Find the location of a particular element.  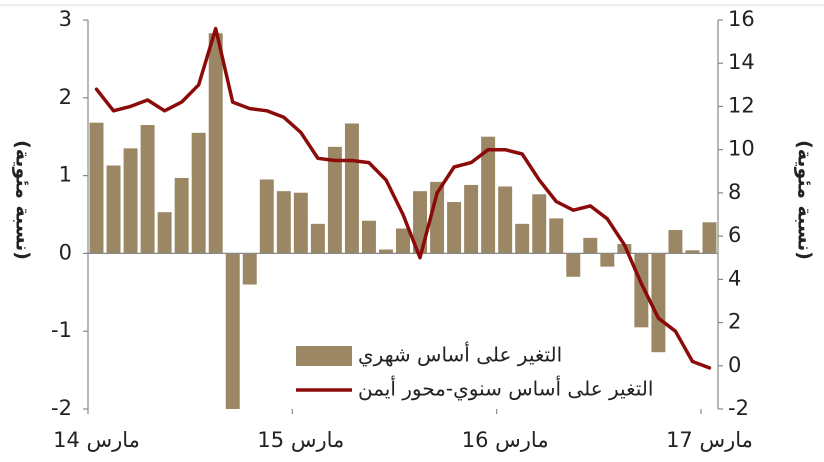

y-tick-label: -1 is located at coordinates (61, 330).